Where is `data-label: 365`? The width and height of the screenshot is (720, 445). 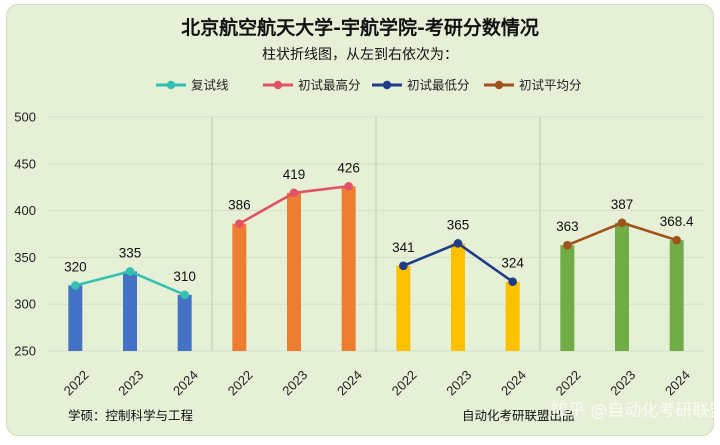
data-label: 365 is located at coordinates (458, 224).